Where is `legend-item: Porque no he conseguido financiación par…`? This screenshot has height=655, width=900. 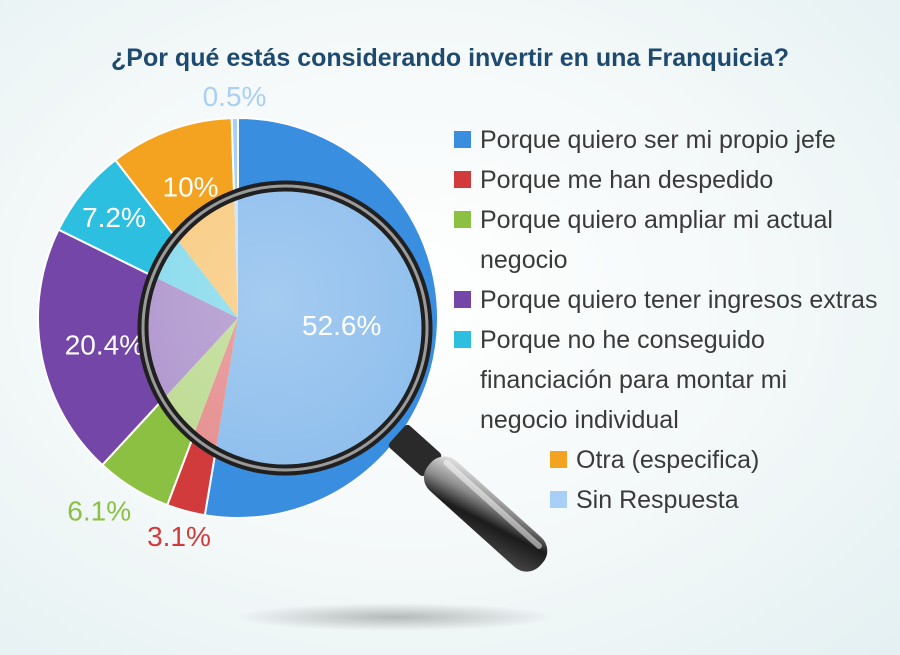 legend-item: Porque no he conseguido financiación par… is located at coordinates (670, 380).